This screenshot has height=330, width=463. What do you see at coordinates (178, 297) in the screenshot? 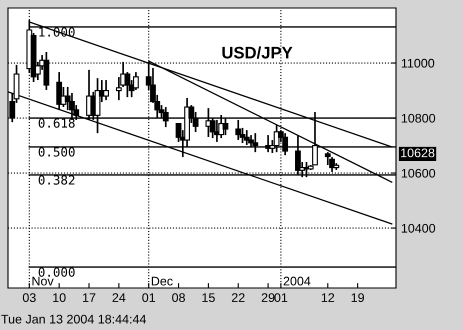
I see `x-tick-label: 08` at bounding box center [178, 297].